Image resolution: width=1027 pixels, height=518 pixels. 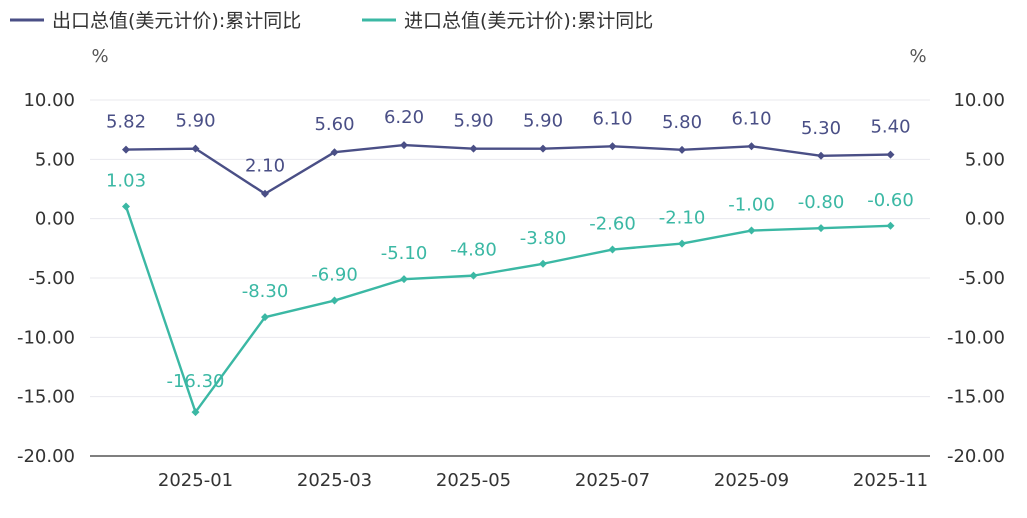 What do you see at coordinates (917, 56) in the screenshot?
I see `y-unit-right: %` at bounding box center [917, 56].